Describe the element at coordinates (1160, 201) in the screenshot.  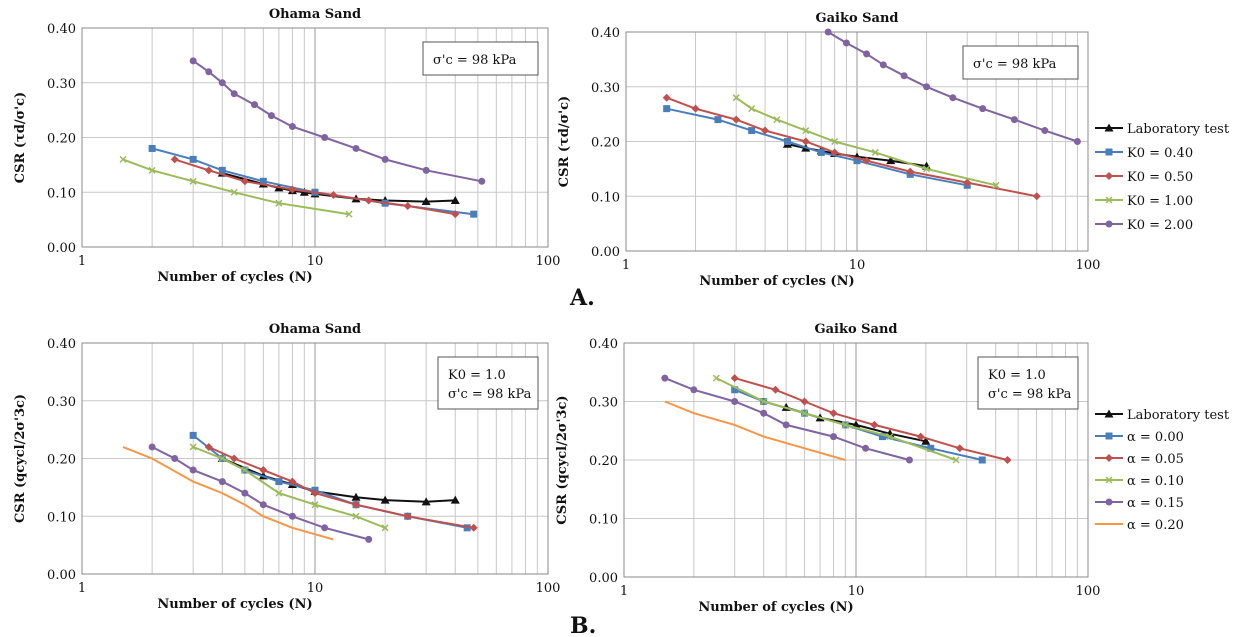
I see `legend-label: K0 = 1.00` at that location.